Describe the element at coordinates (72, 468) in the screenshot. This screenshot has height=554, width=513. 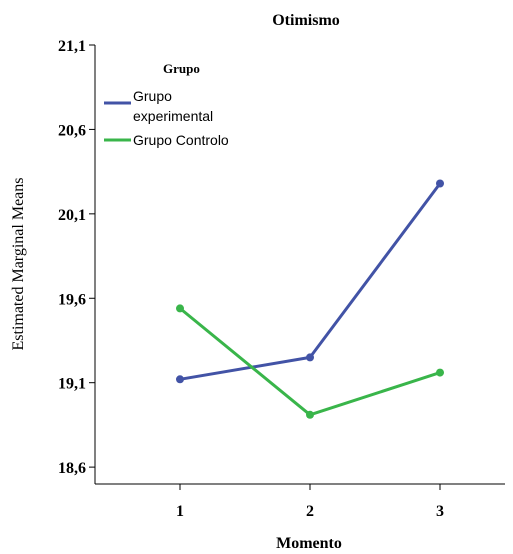
I see `y-tick-label: 18,6` at that location.